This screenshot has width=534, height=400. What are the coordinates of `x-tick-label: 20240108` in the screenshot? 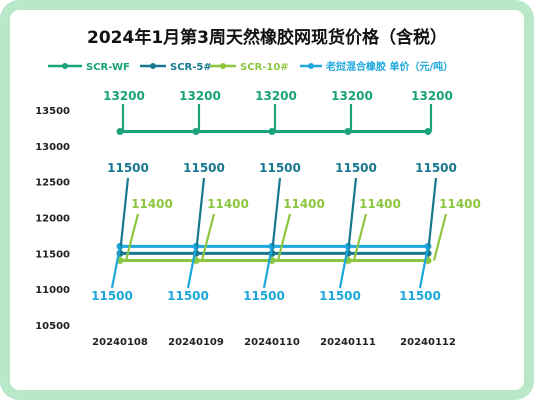 It's located at (120, 342).